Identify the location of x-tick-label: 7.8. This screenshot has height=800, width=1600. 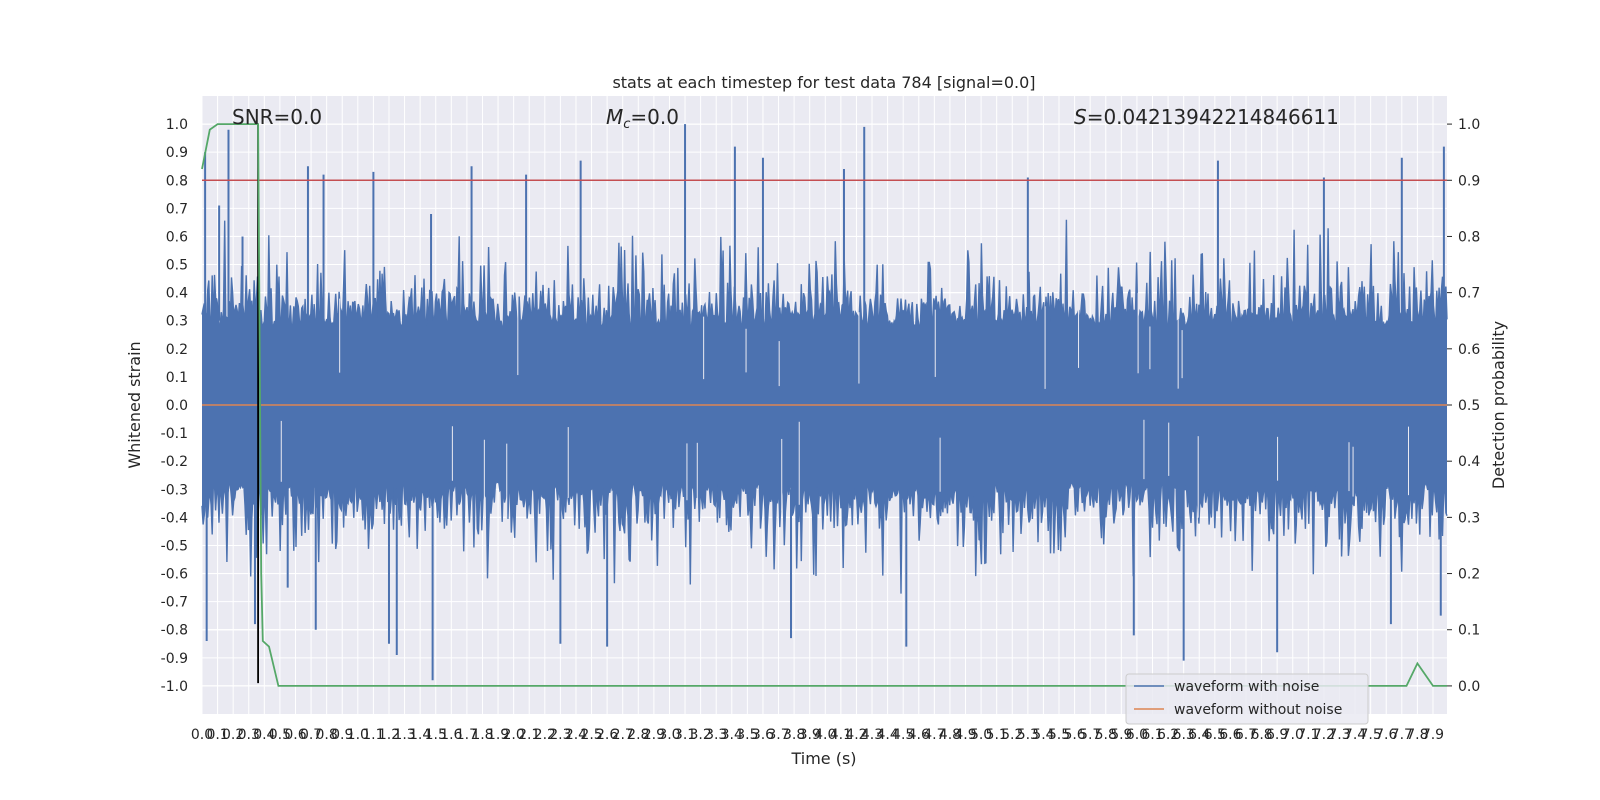
(1417, 735).